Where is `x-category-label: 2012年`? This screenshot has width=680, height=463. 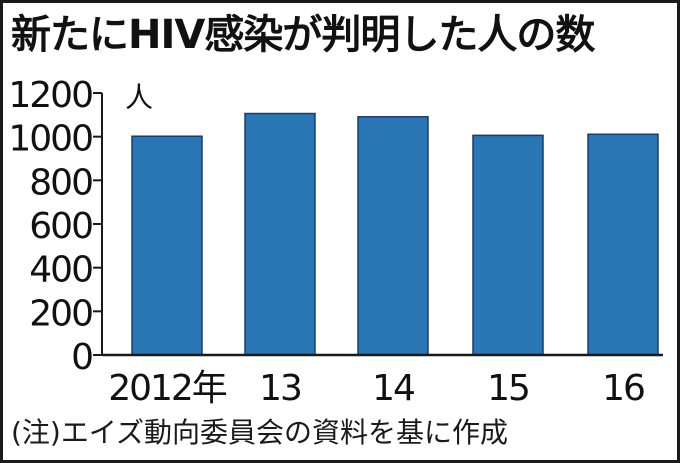 x-category-label: 2012年 is located at coordinates (167, 388).